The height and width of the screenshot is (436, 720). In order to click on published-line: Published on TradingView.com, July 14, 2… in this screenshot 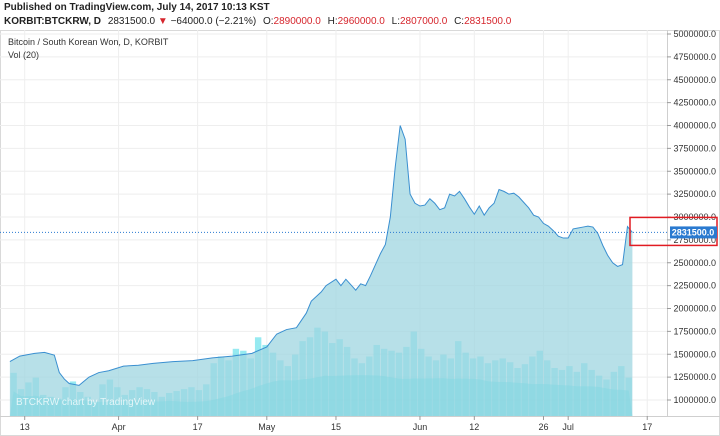, I will do `click(137, 7)`.